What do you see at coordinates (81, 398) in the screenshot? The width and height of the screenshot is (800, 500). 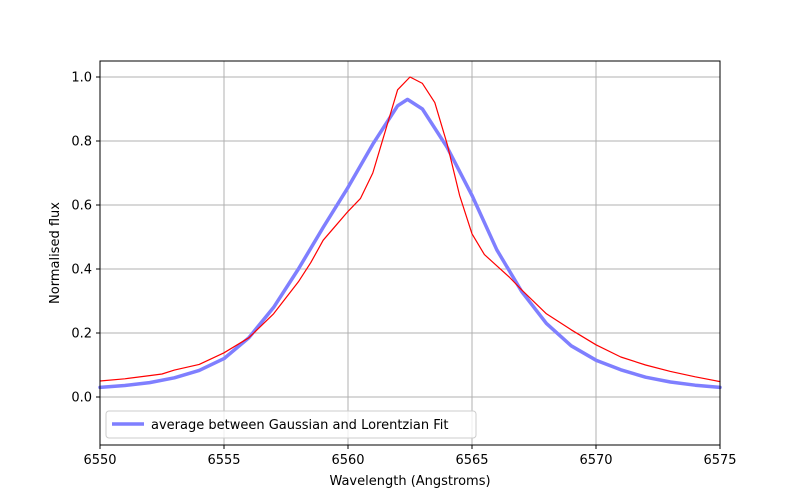 I see `y-tick-label: 0.0` at bounding box center [81, 398].